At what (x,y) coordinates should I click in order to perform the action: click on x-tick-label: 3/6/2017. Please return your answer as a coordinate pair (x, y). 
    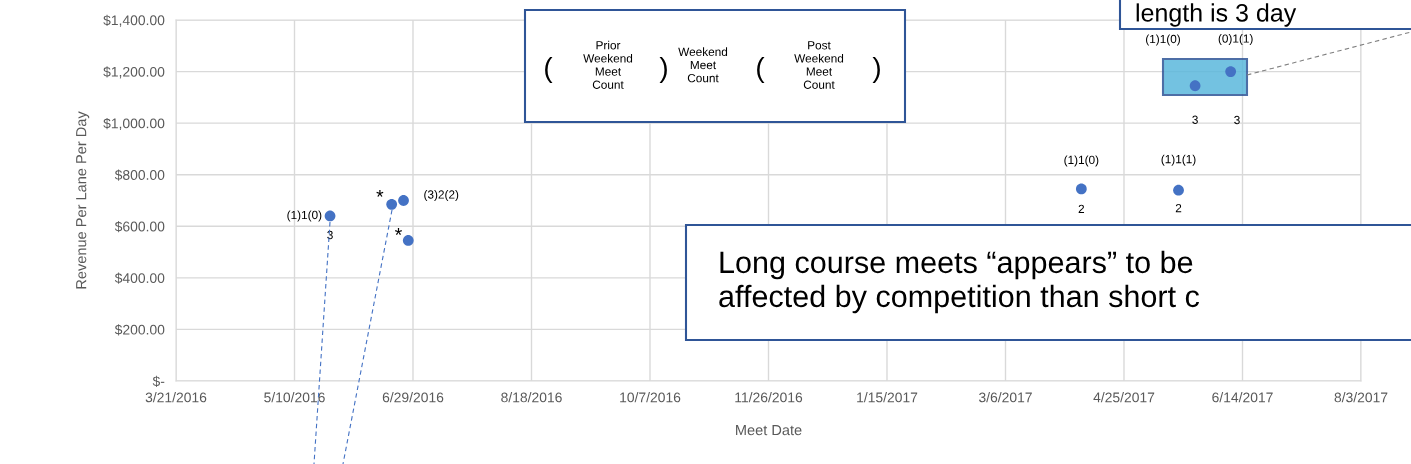
    Looking at the image, I should click on (1005, 397).